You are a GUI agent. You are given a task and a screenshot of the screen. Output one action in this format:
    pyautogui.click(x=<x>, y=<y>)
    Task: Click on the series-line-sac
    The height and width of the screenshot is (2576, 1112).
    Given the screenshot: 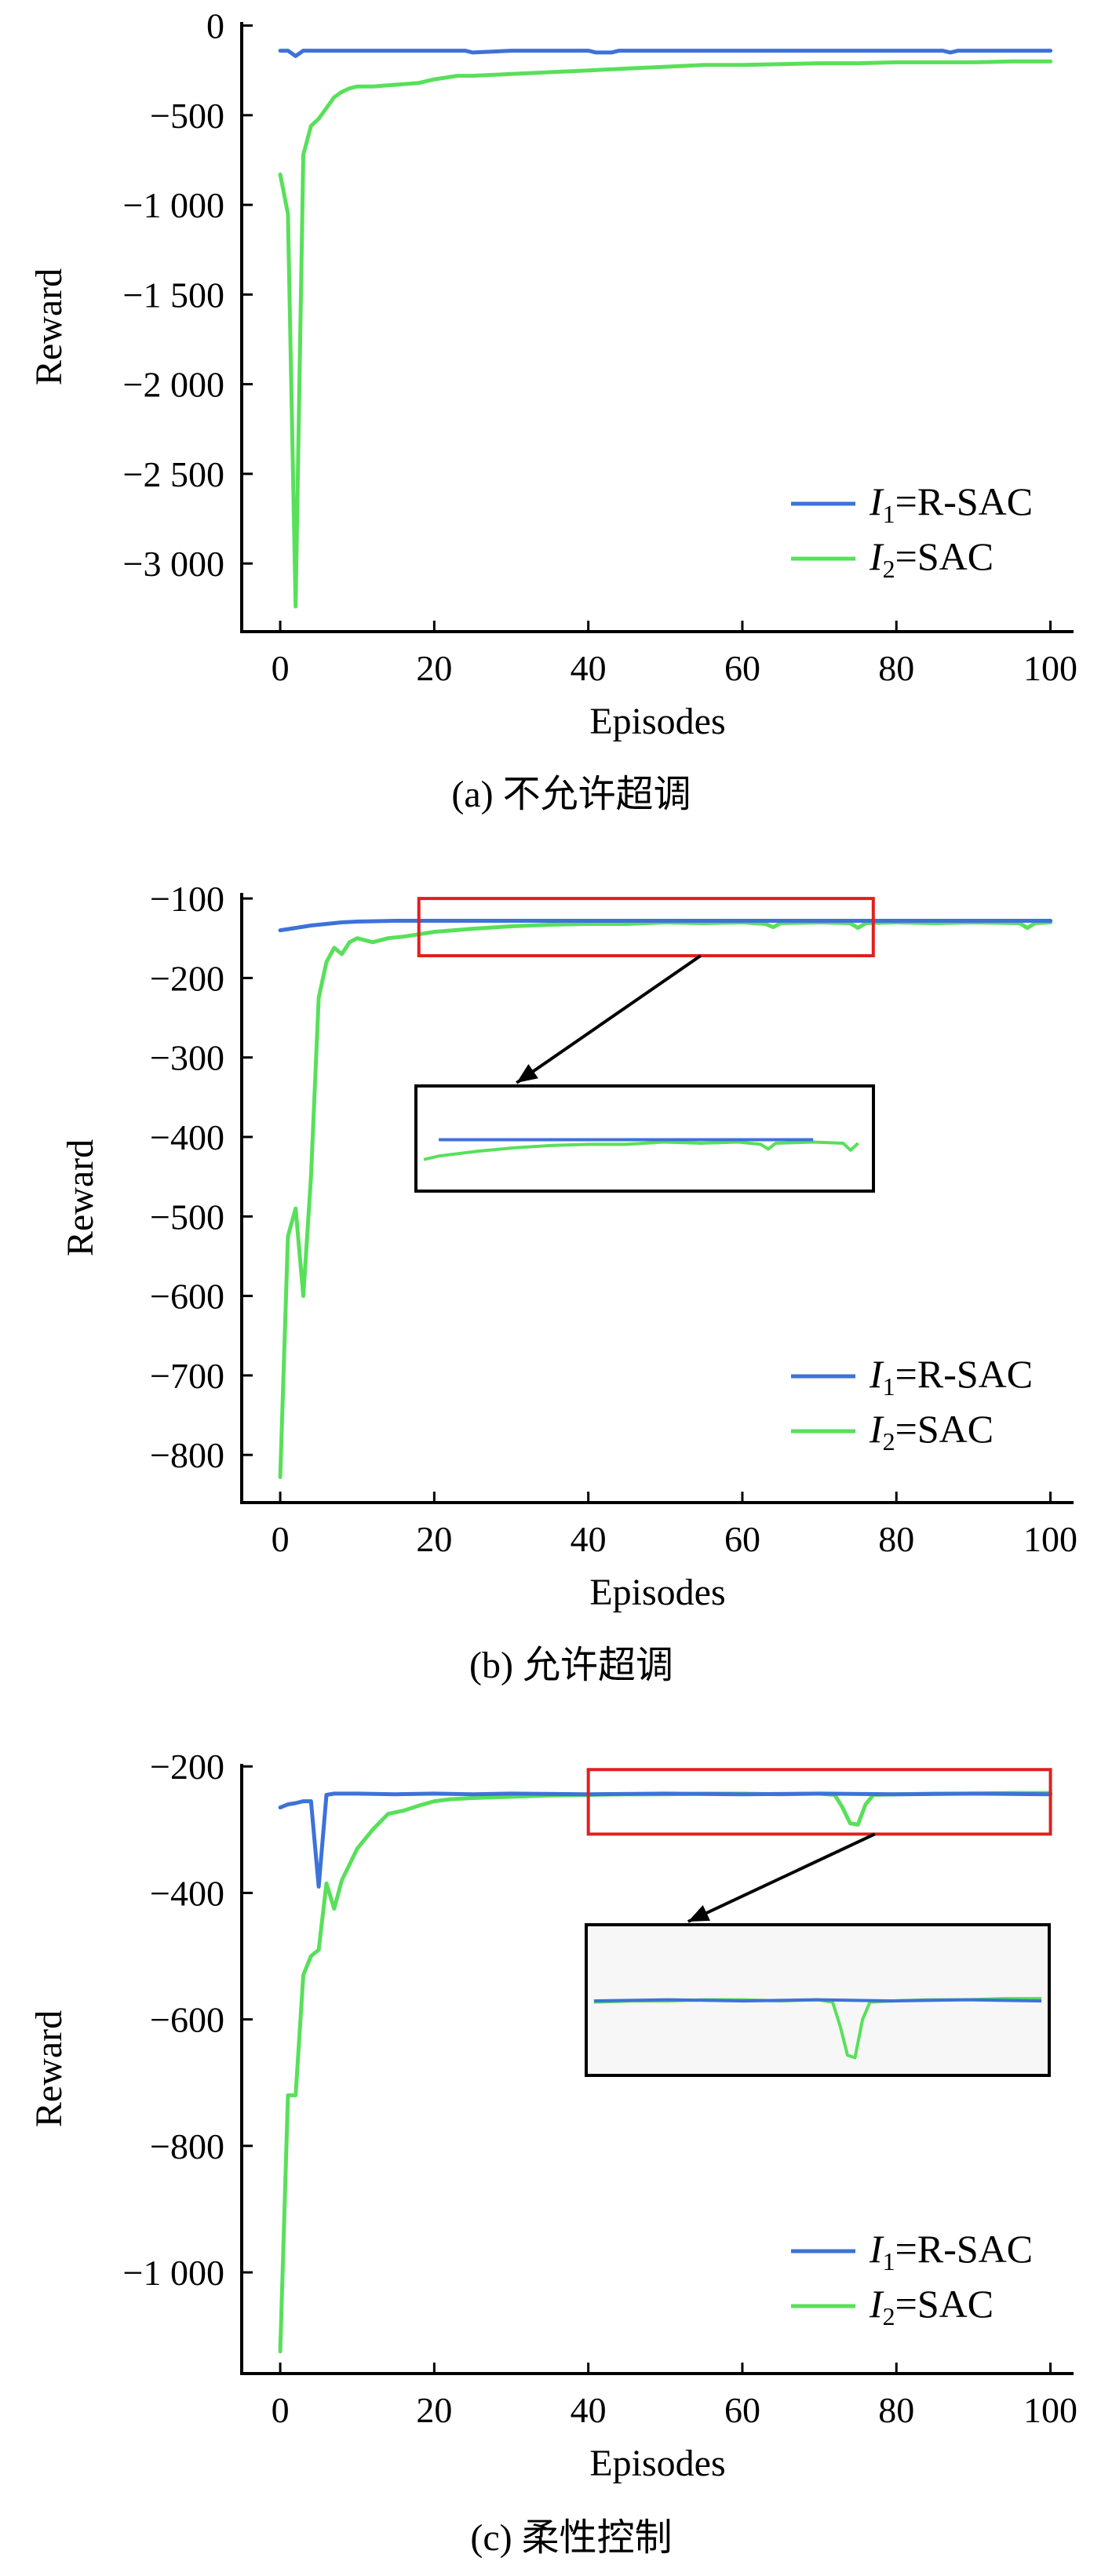 What is the action you would take?
    pyautogui.click(x=665, y=334)
    